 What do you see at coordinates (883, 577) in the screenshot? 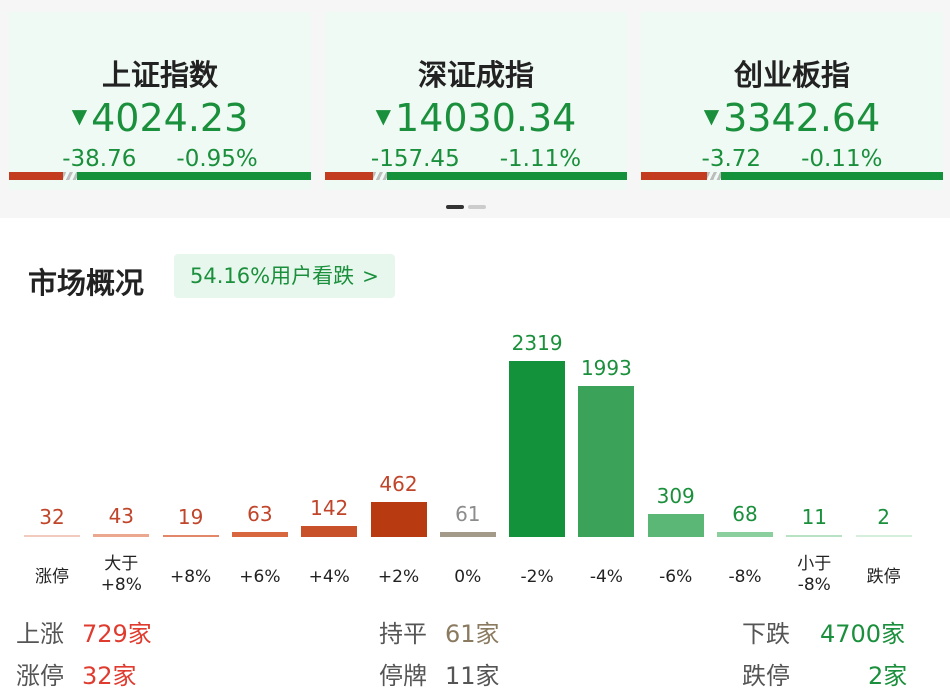
I see `category-label: 跌停` at bounding box center [883, 577].